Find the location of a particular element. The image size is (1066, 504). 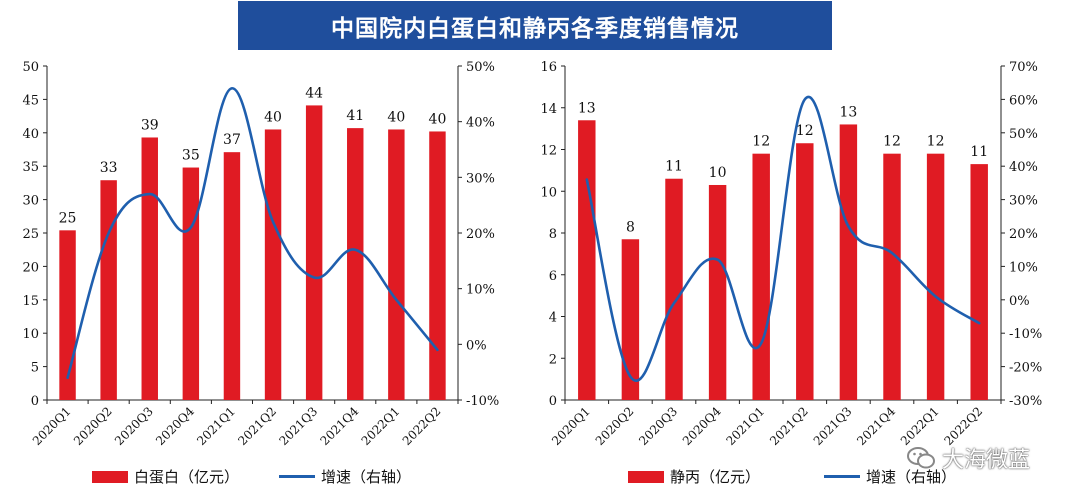

left-tick-label: 14 is located at coordinates (548, 109).